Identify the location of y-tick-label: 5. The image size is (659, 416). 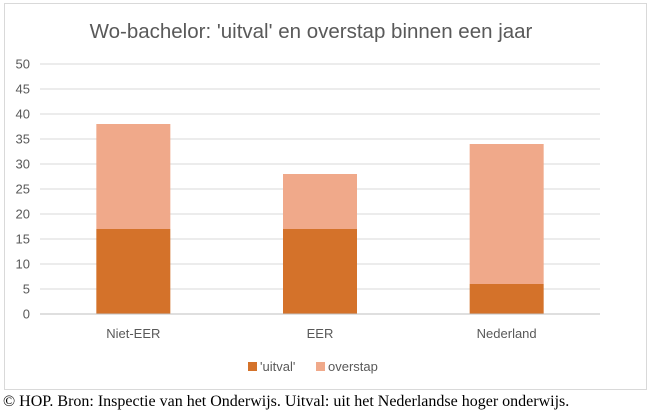
(26, 289).